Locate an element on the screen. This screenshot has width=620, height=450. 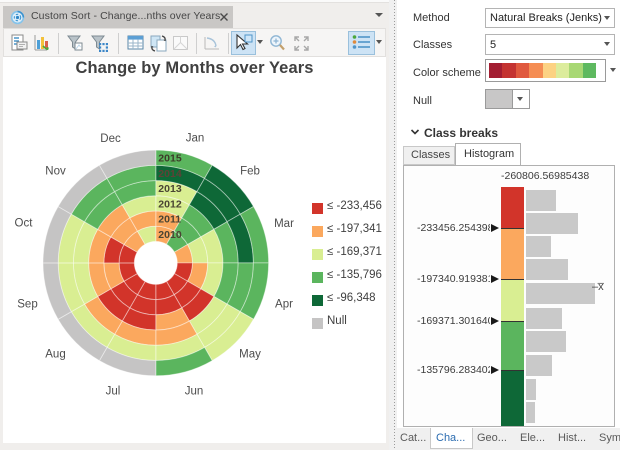
svg-text: Jan is located at coordinates (195, 139).